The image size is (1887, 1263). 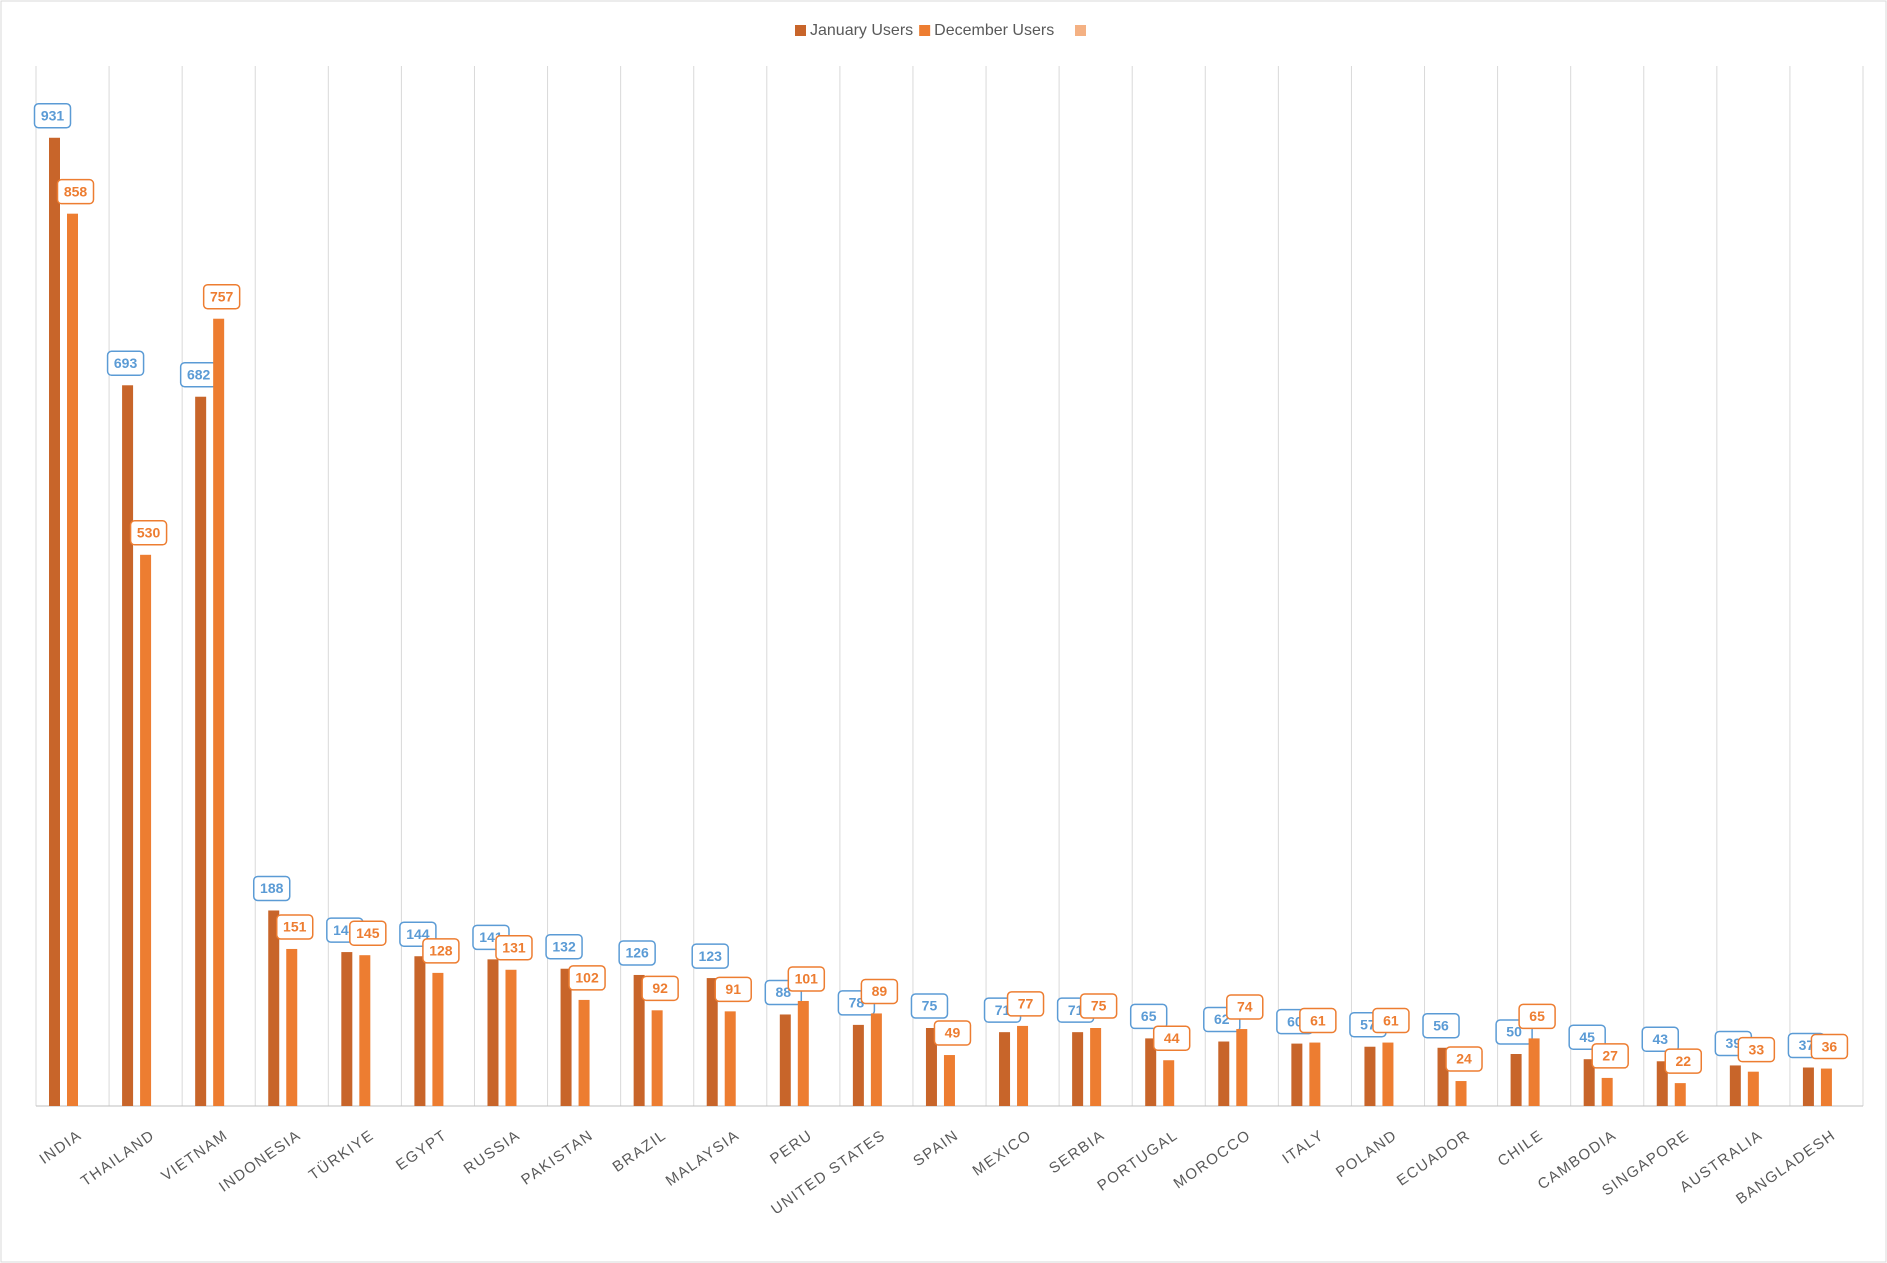 I want to click on value-label: 102, so click(x=587, y=978).